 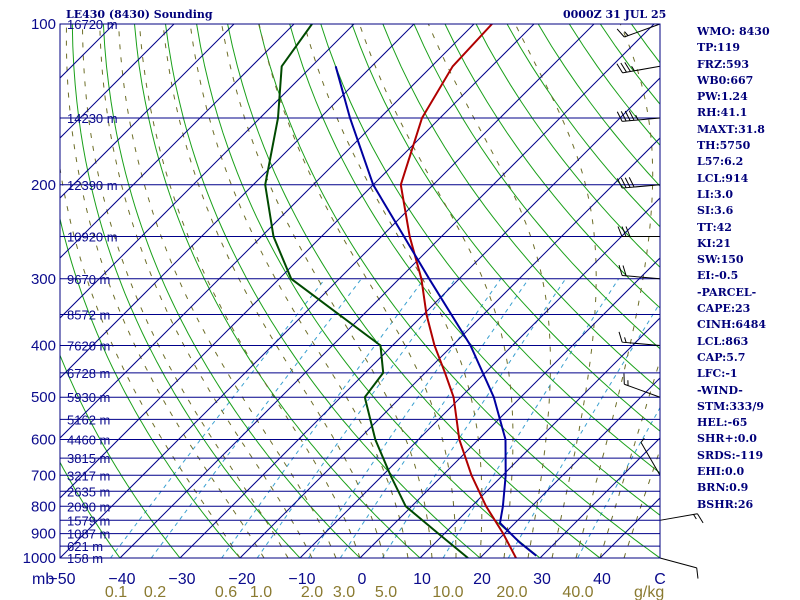 I want to click on temperature-tick-label: 0, so click(x=362, y=579).